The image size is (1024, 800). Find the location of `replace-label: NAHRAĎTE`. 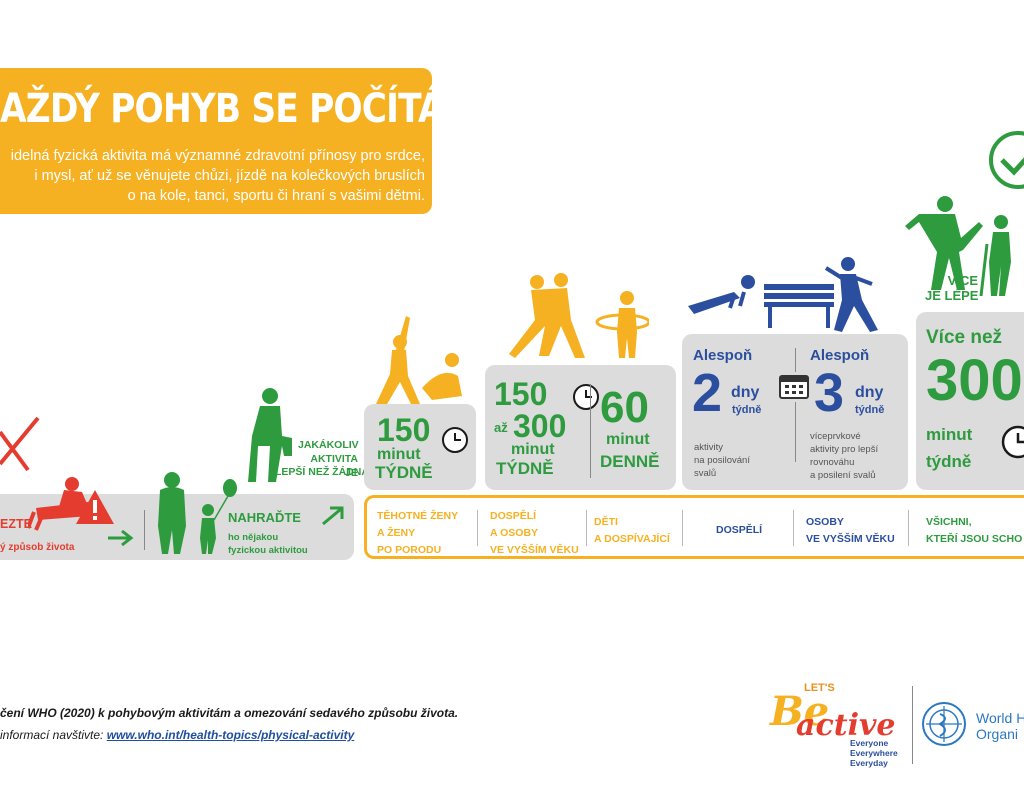

replace-label: NAHRAĎTE is located at coordinates (264, 517).